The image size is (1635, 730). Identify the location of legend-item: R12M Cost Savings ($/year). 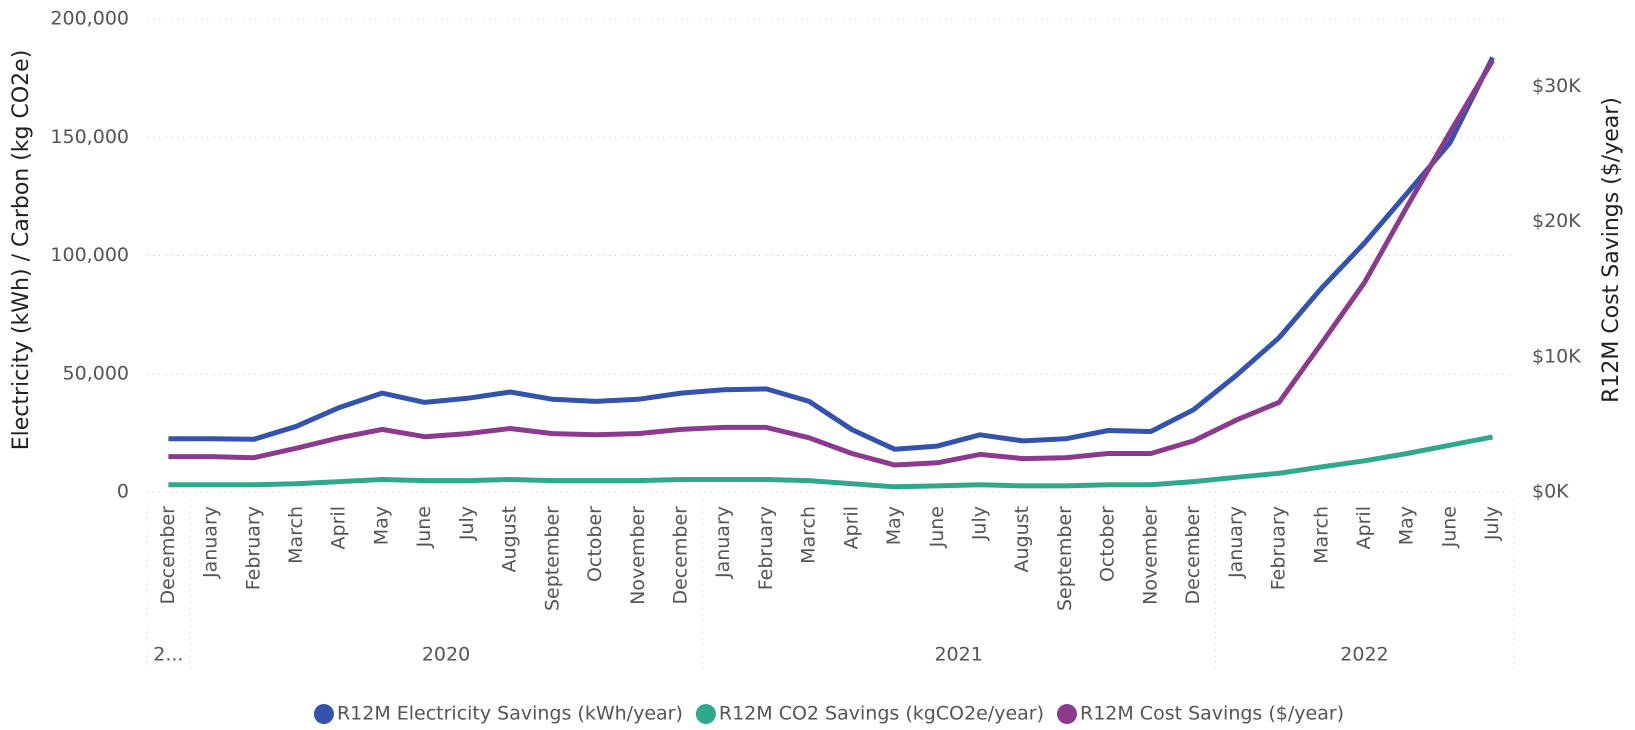
(1200, 714).